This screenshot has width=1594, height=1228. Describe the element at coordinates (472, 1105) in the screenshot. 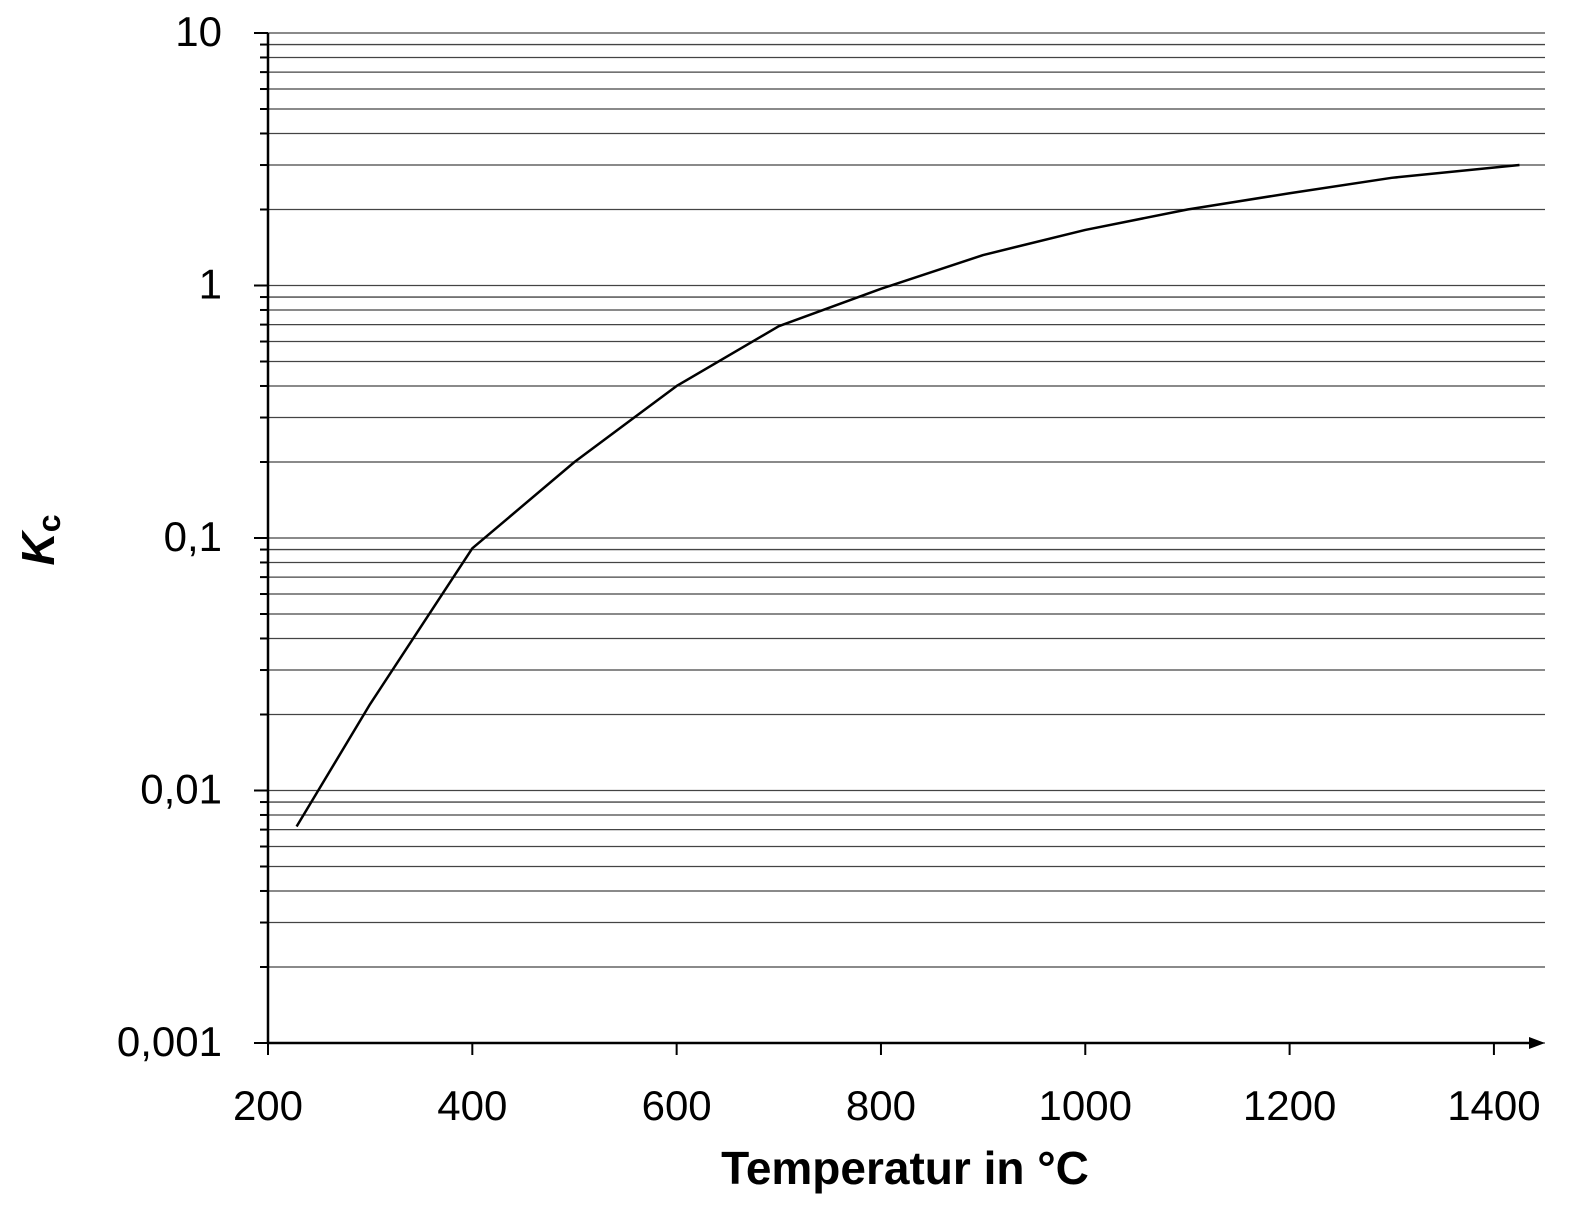

I see `x-tick-label: 400` at that location.